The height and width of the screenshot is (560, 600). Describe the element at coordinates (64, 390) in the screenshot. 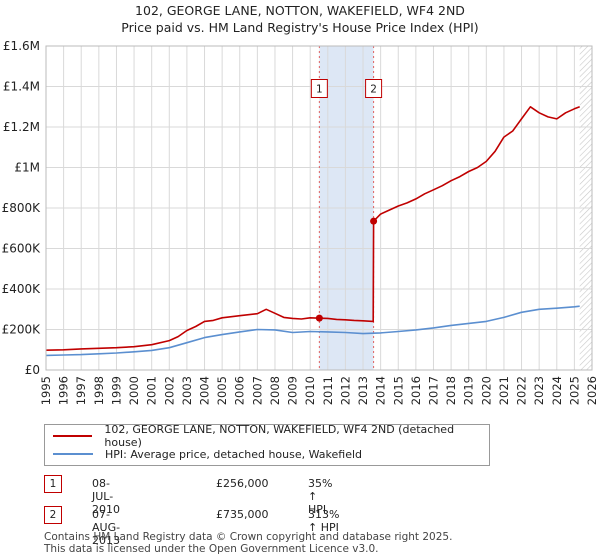

I see `x-tick-label: 1996` at that location.